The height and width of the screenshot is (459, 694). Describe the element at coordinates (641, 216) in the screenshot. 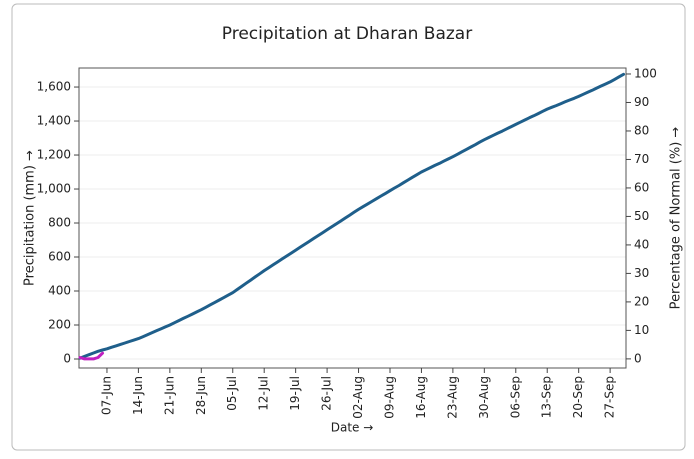

I see `y2-tick-label: 50` at that location.